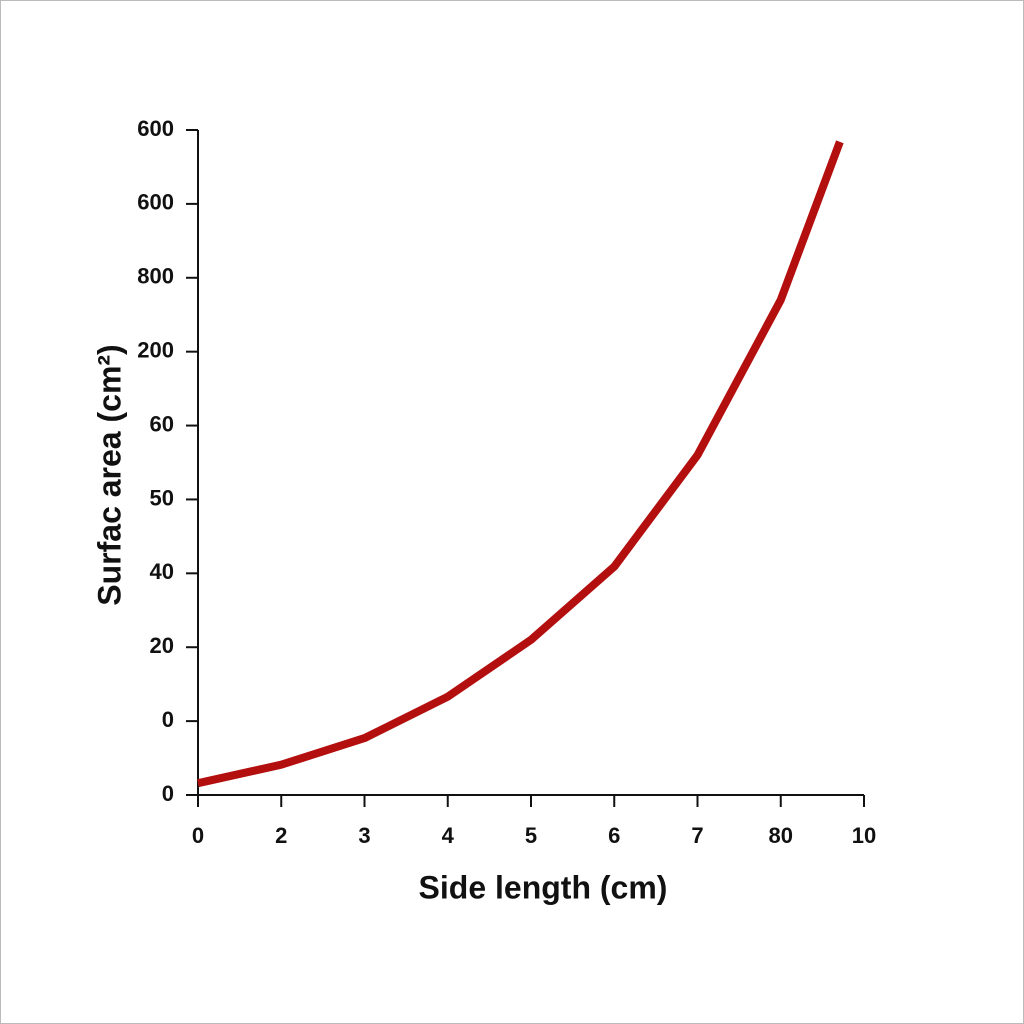 The width and height of the screenshot is (1024, 1024). I want to click on x-tick-label: 4, so click(448, 835).